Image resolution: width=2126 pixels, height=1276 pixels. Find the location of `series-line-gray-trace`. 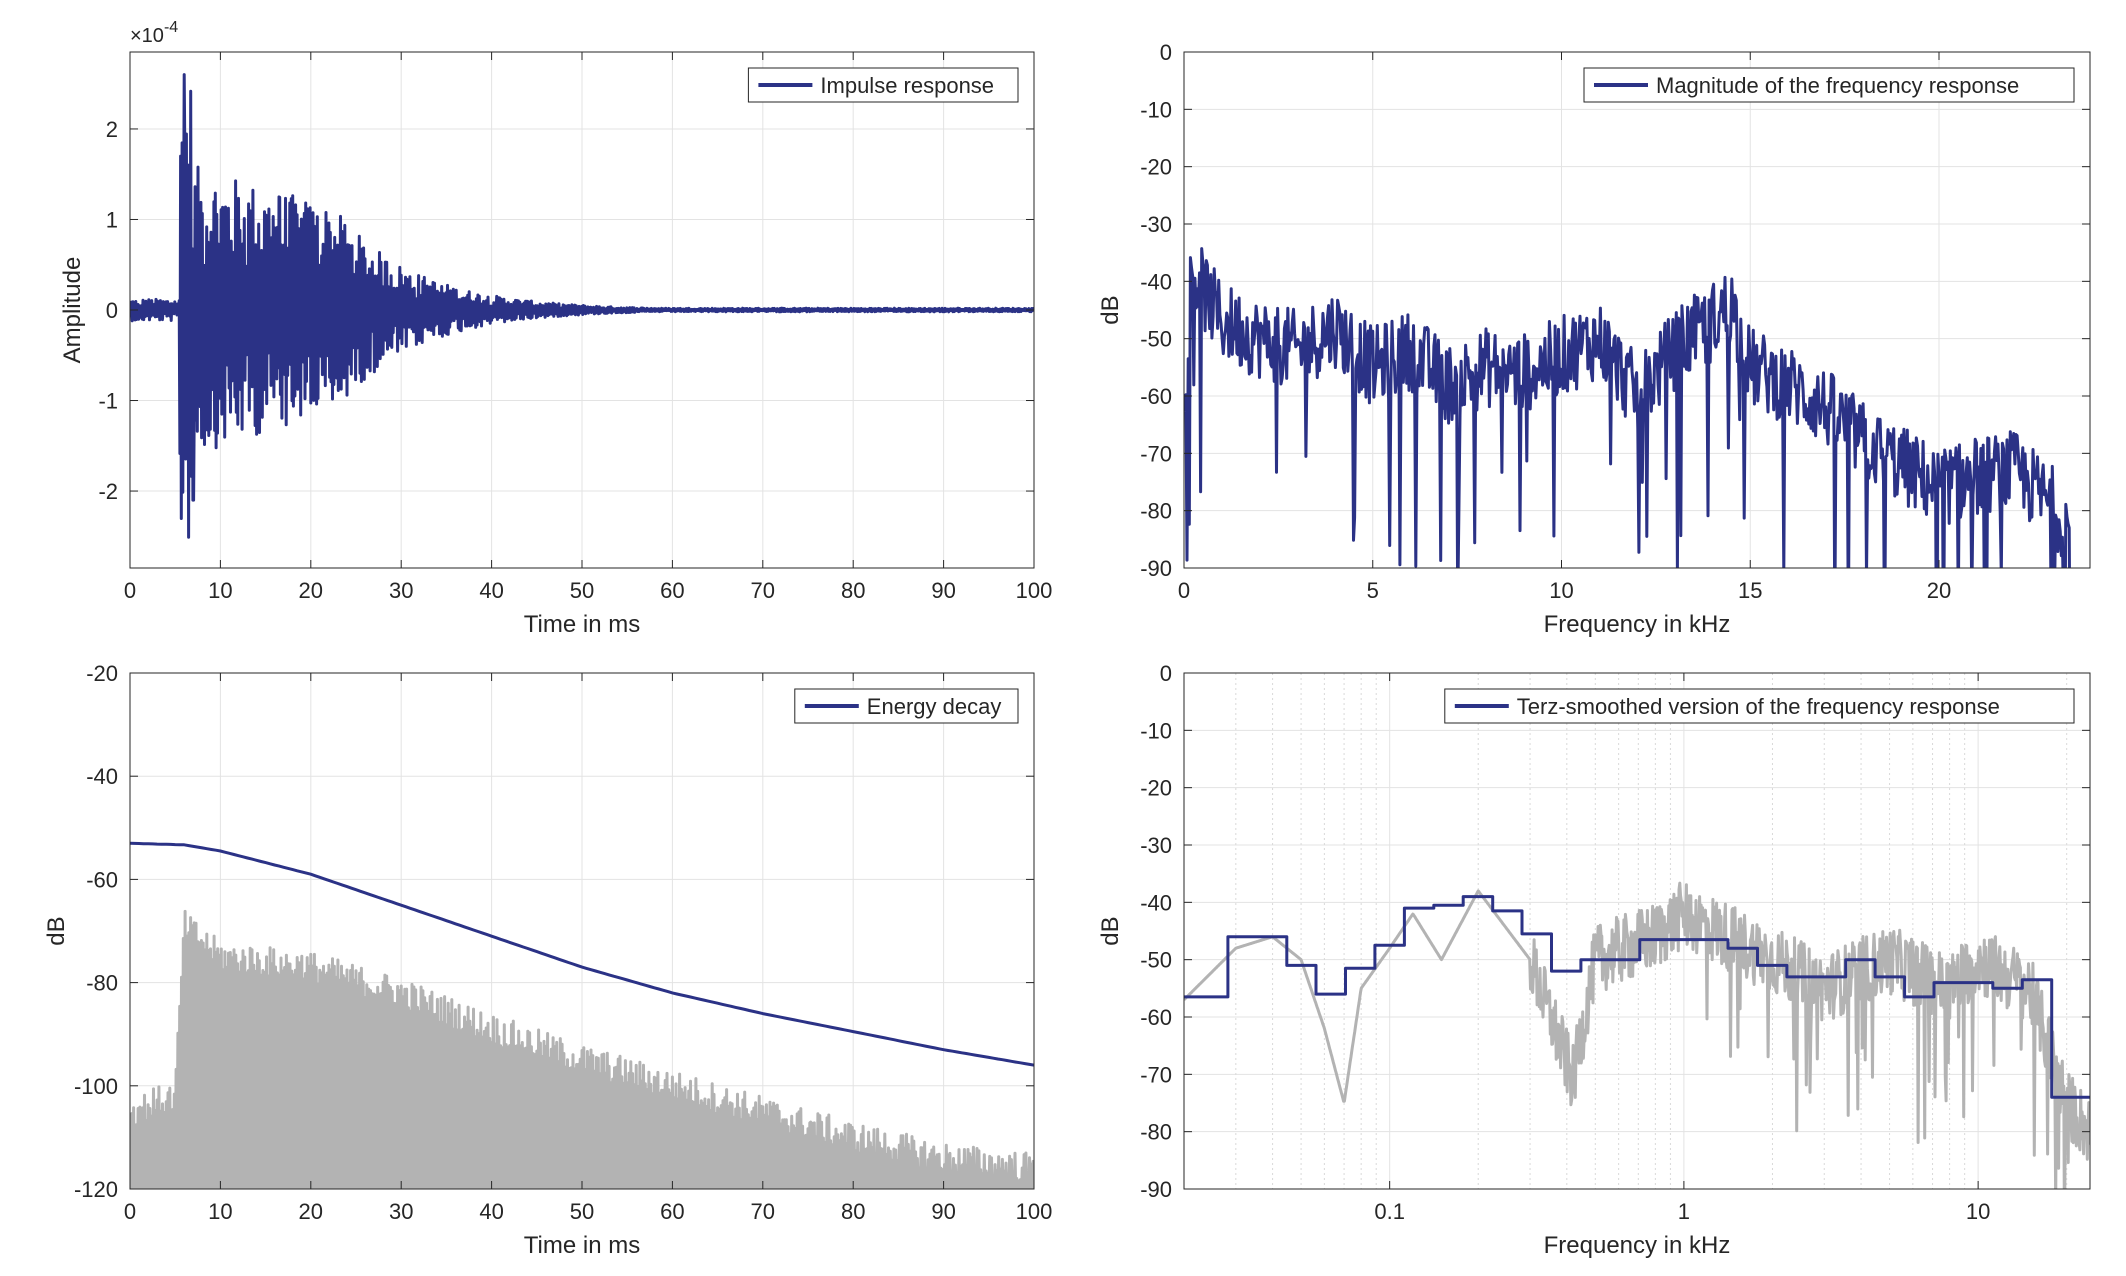

series-line-gray-trace is located at coordinates (582, 1049).